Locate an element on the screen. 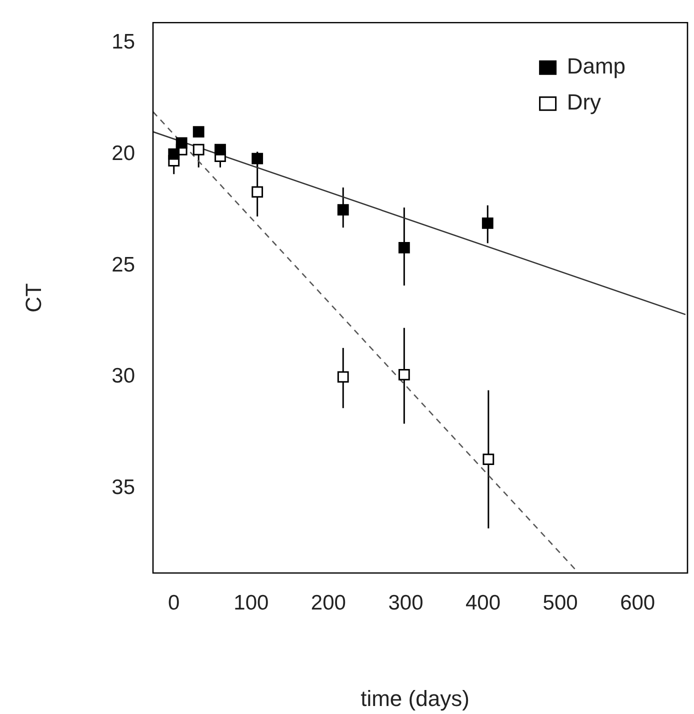 Image resolution: width=694 pixels, height=714 pixels. y-tick-label: 20 is located at coordinates (123, 153).